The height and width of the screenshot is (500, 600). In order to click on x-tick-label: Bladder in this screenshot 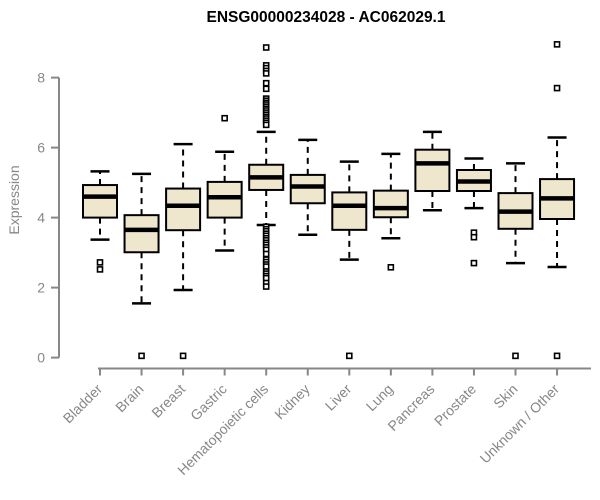, I will do `click(83, 404)`.